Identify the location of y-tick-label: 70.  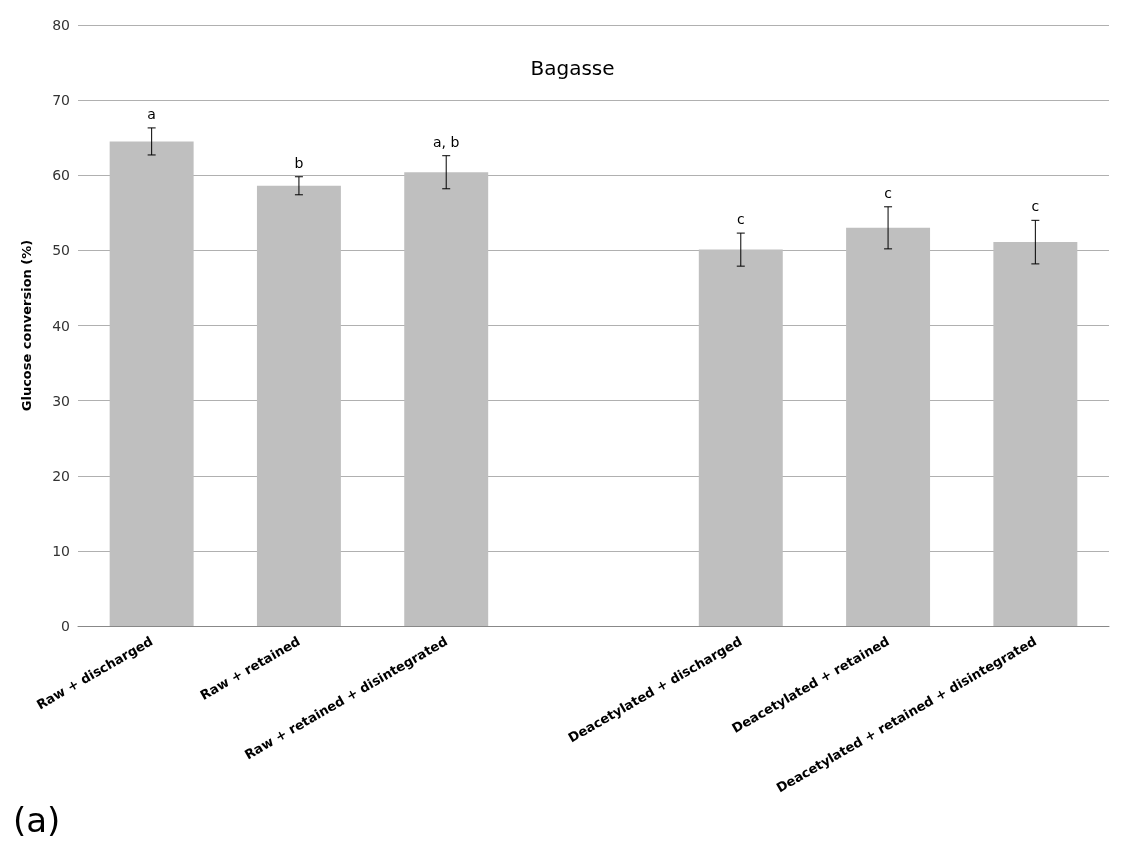
(61, 100).